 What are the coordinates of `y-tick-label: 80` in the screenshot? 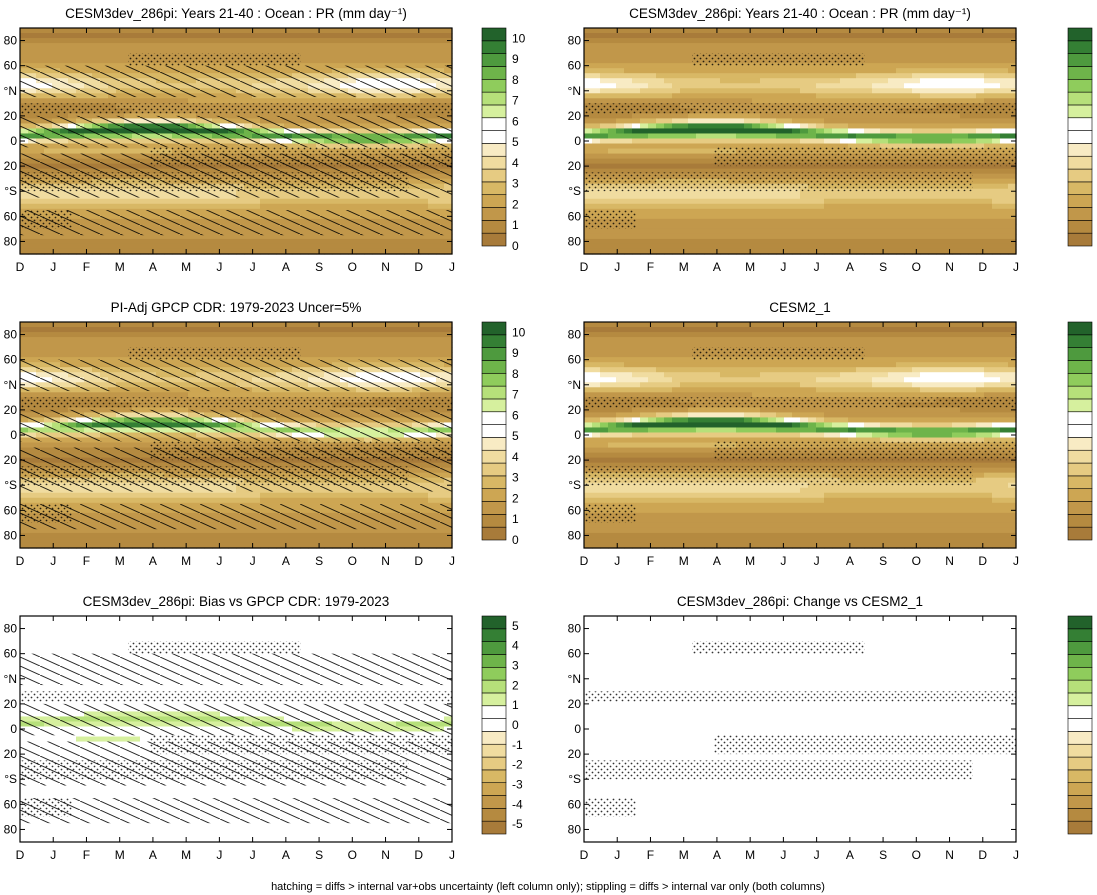 It's located at (11, 41).